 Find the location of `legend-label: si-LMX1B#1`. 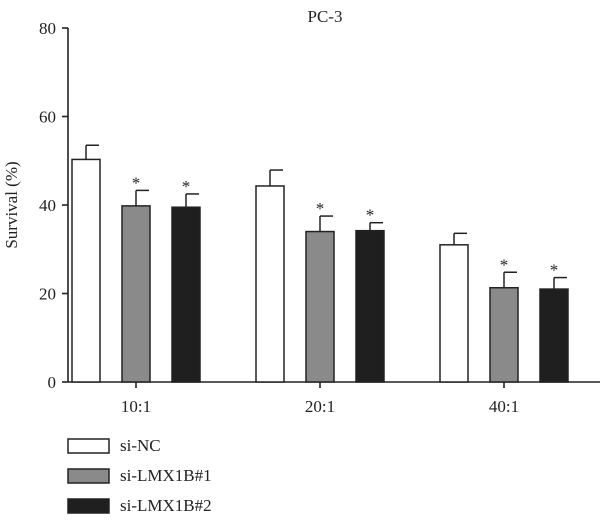

legend-label: si-LMX1B#1 is located at coordinates (166, 475).